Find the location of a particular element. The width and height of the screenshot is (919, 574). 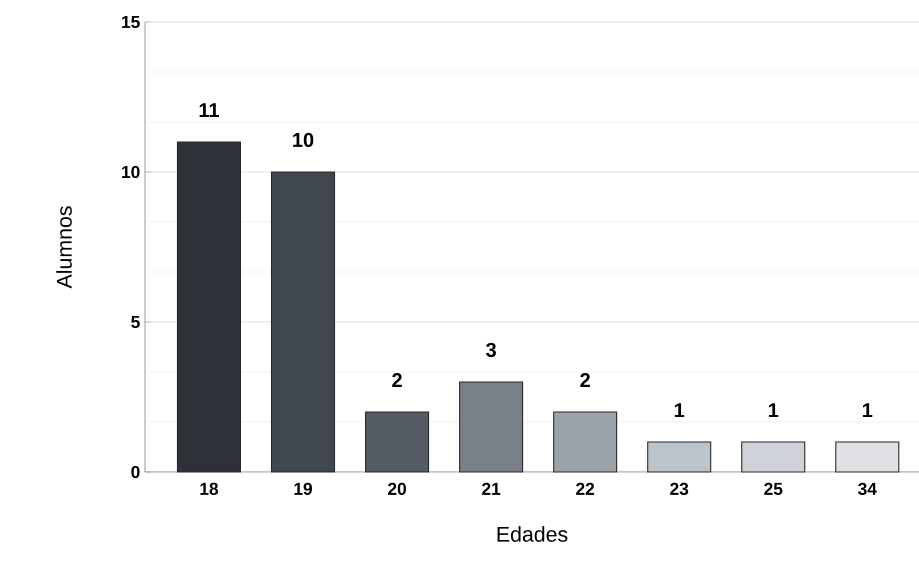

data-label: 10 is located at coordinates (303, 140).